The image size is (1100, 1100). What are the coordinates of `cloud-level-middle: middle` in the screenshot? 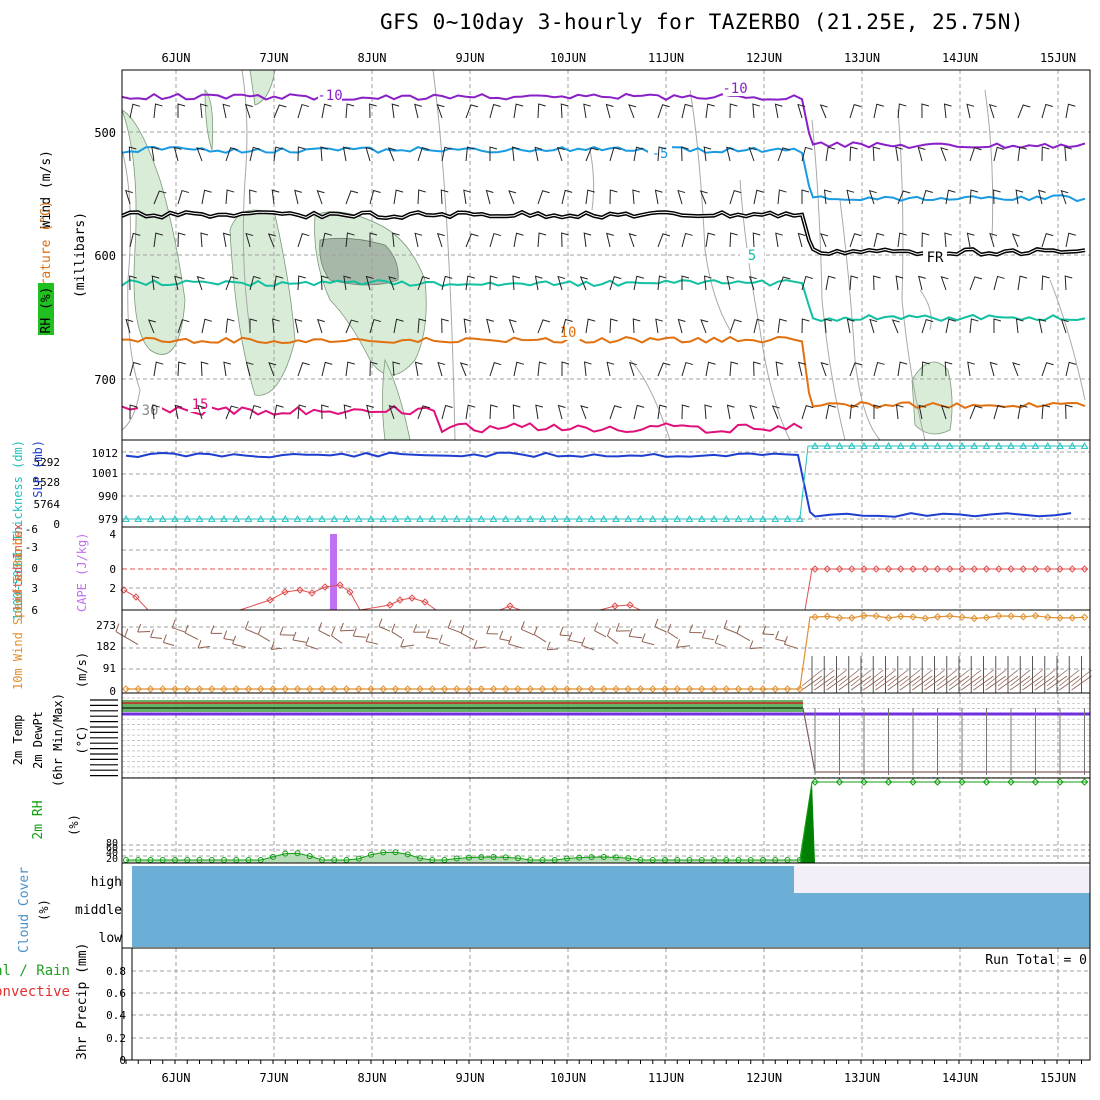 It's located at (98, 910).